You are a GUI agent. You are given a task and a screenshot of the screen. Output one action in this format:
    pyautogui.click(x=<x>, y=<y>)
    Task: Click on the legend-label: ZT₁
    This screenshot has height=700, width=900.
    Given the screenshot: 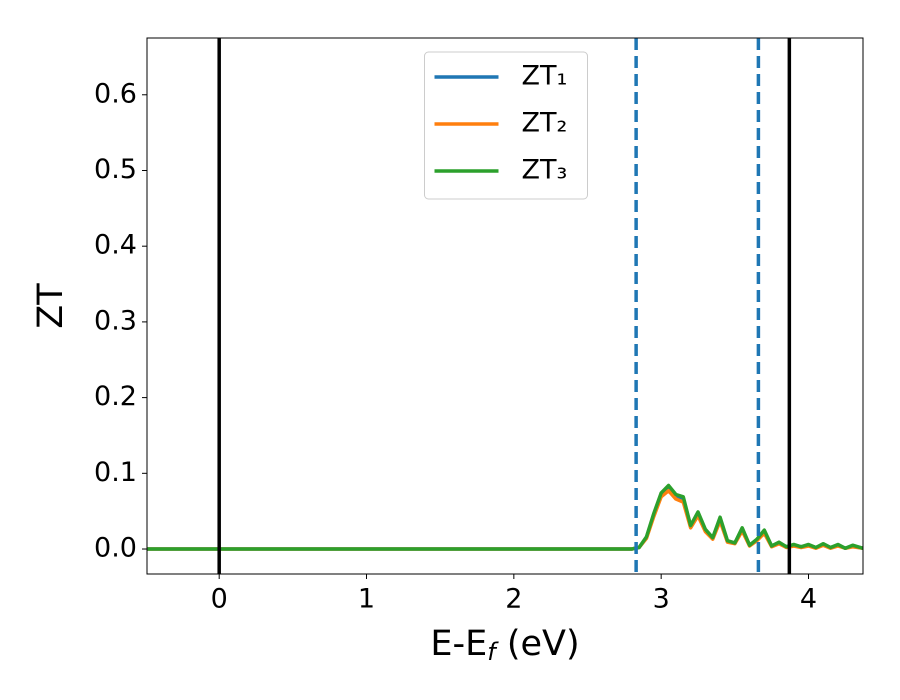 What is the action you would take?
    pyautogui.click(x=545, y=76)
    